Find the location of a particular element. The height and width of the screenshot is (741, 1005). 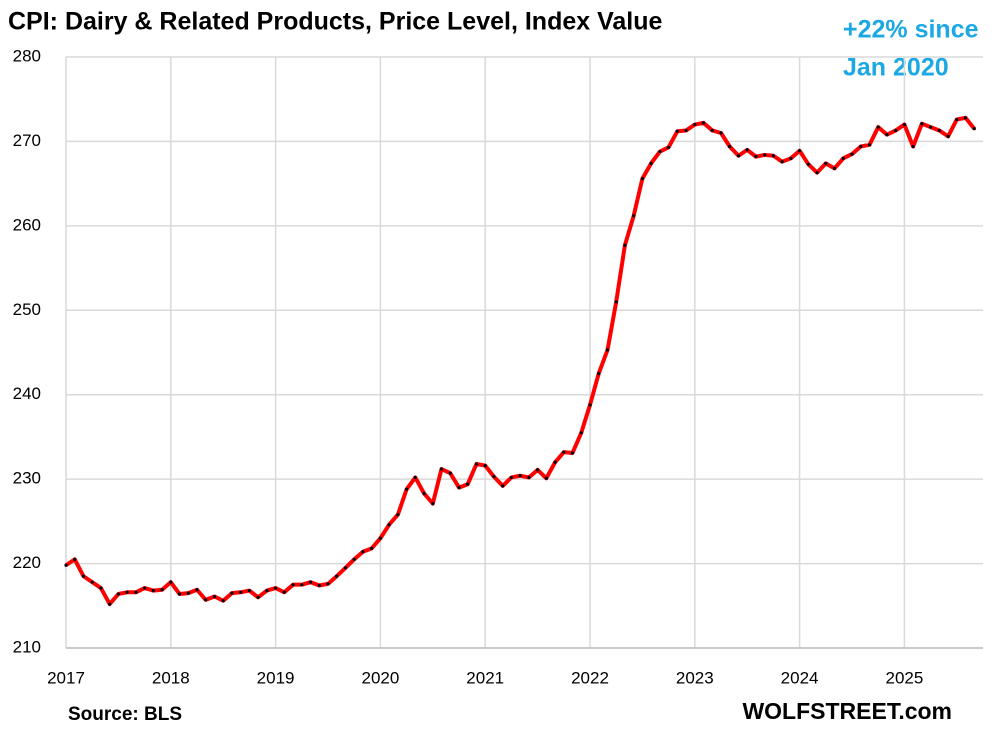

credit: WOLFSTREET.com is located at coordinates (847, 711).